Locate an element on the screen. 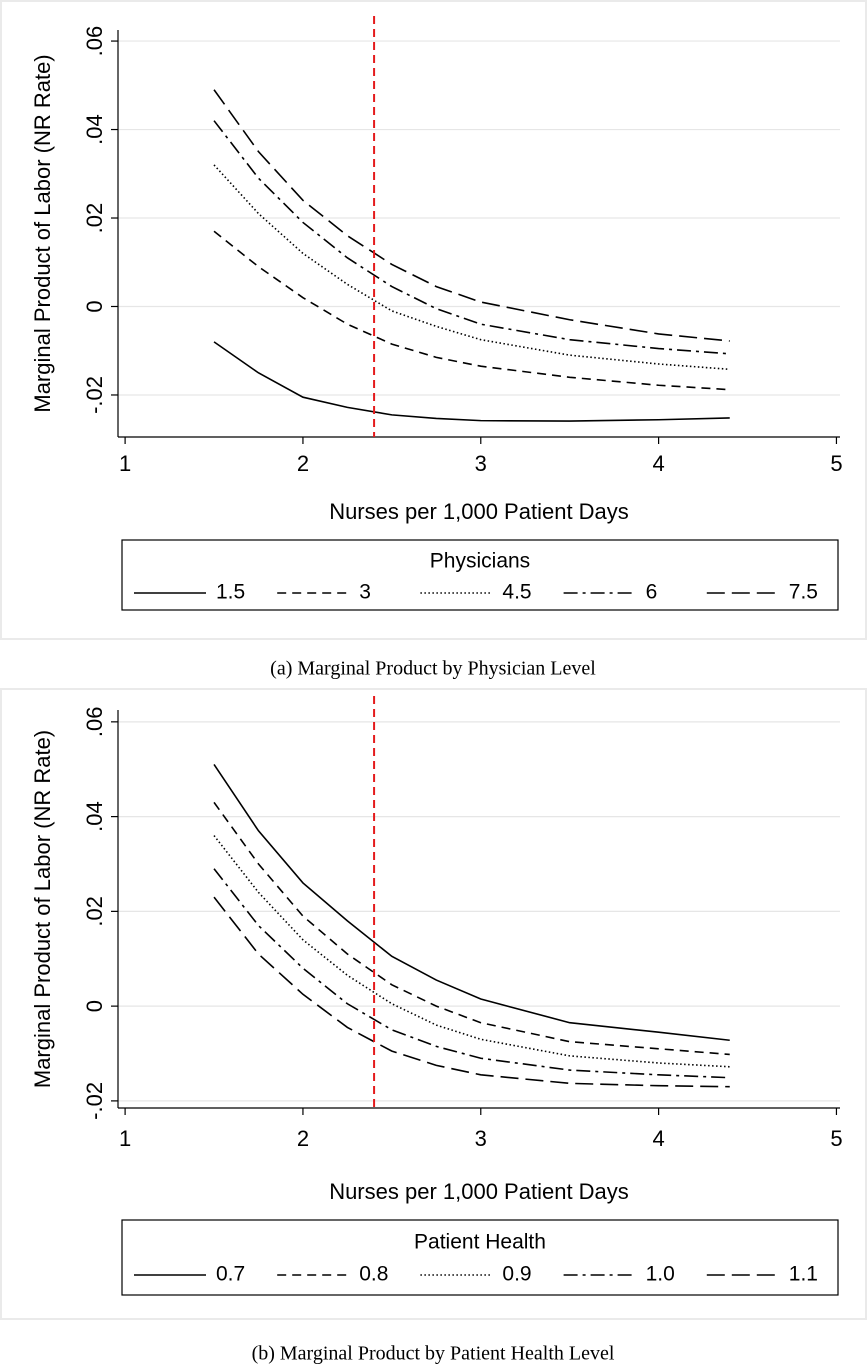 The image size is (867, 1367). legend-label: 6 is located at coordinates (652, 592).